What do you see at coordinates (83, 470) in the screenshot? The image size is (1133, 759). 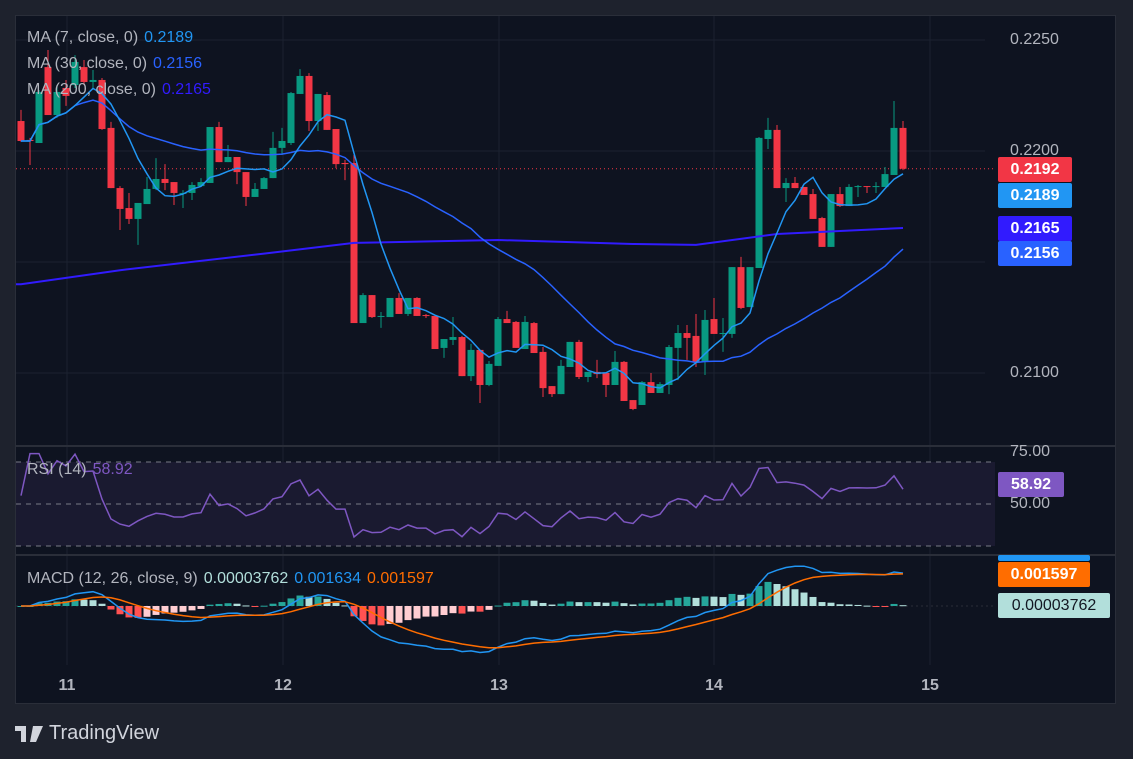 I see `legend-rsi: RSI (14) 58.92` at bounding box center [83, 470].